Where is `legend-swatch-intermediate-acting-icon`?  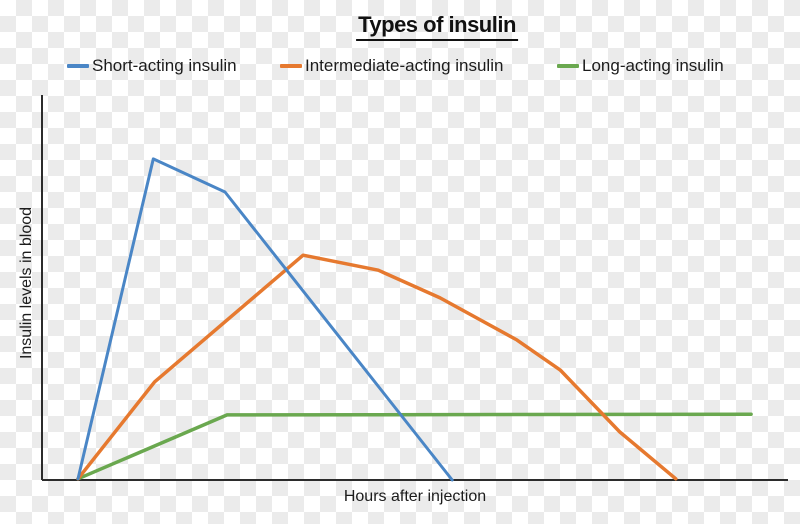
legend-swatch-intermediate-acting-icon is located at coordinates (291, 65).